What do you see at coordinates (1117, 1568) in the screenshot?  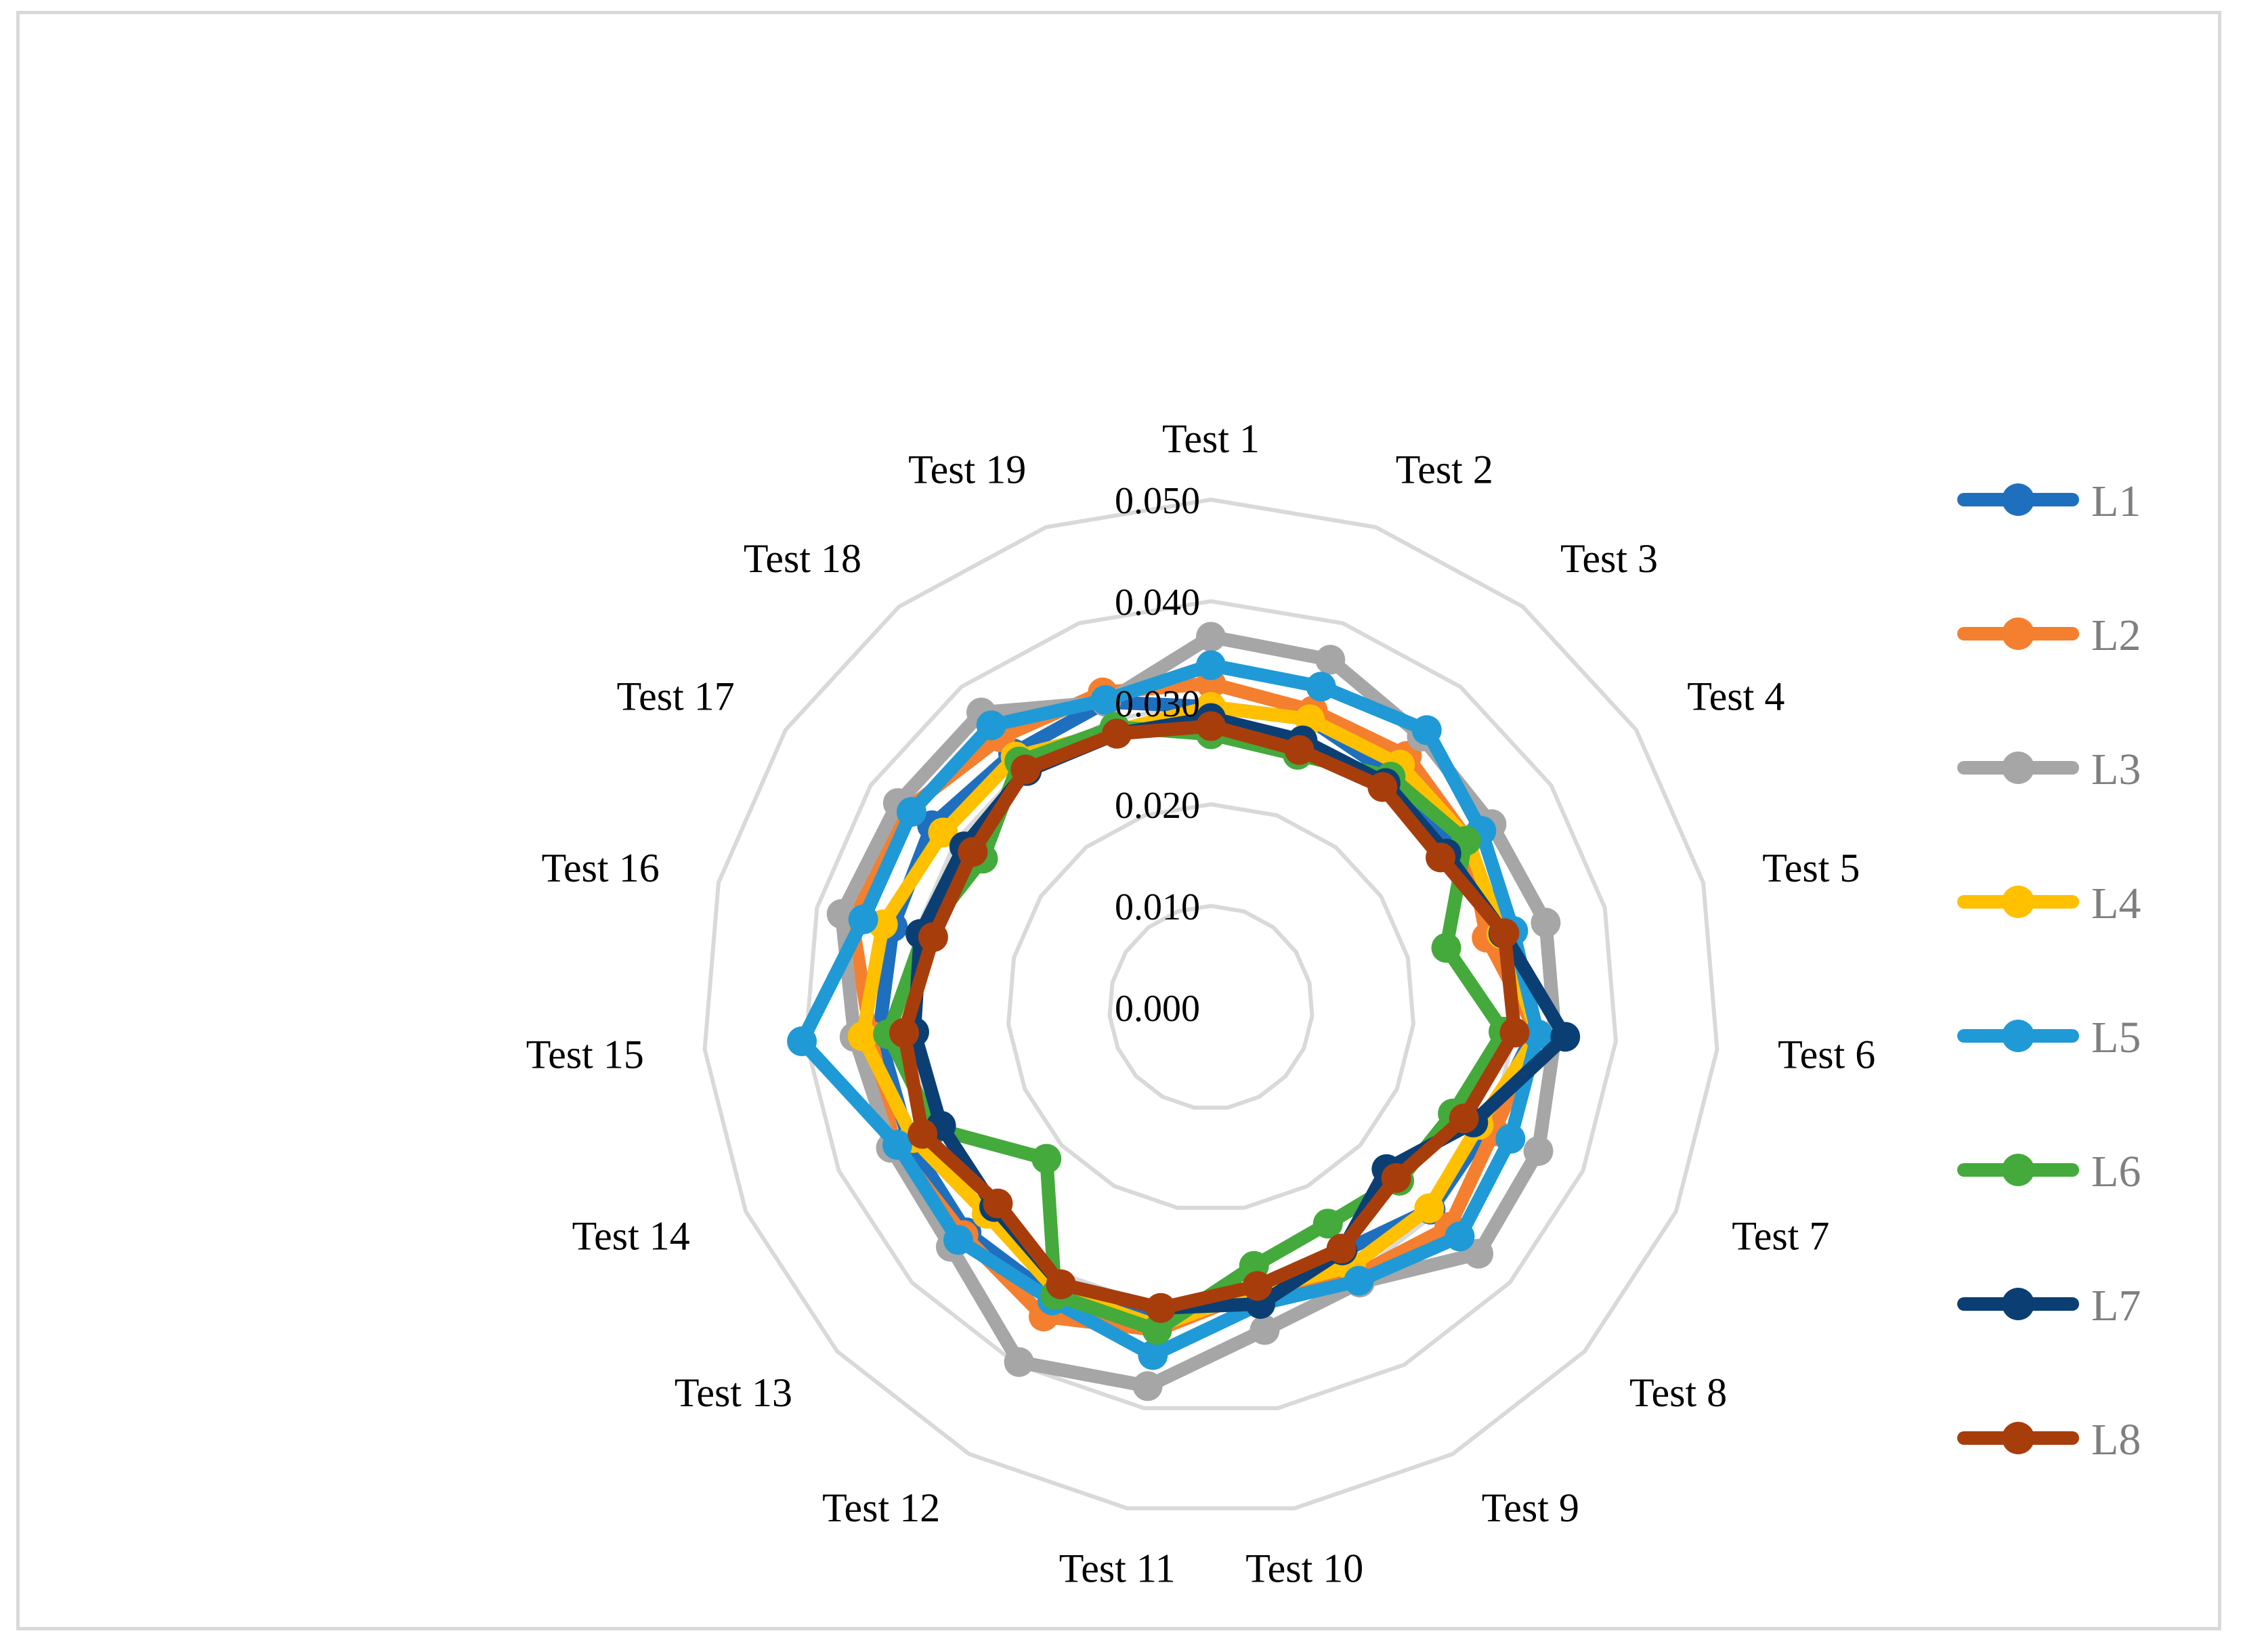 I see `axis-label-11: Test 11` at bounding box center [1117, 1568].